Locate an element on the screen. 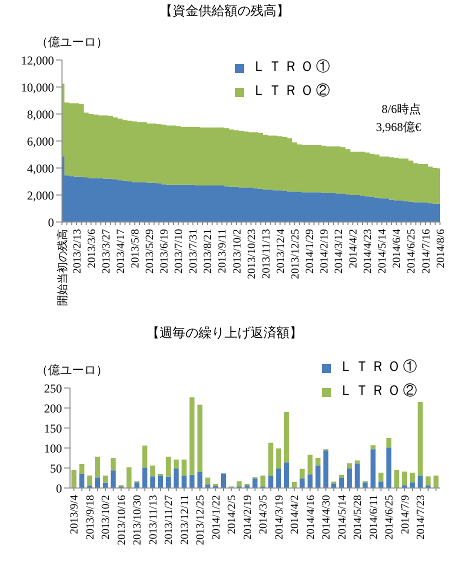  y-tick-label: 8,000 is located at coordinates (40, 114).